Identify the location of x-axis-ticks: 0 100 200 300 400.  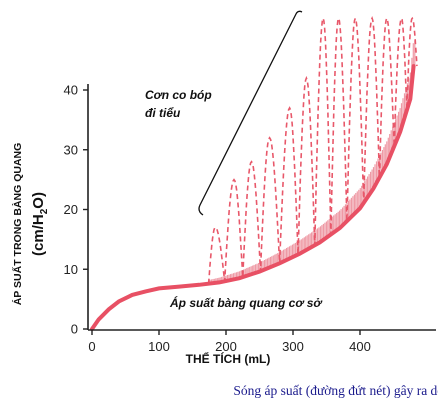
(229, 342).